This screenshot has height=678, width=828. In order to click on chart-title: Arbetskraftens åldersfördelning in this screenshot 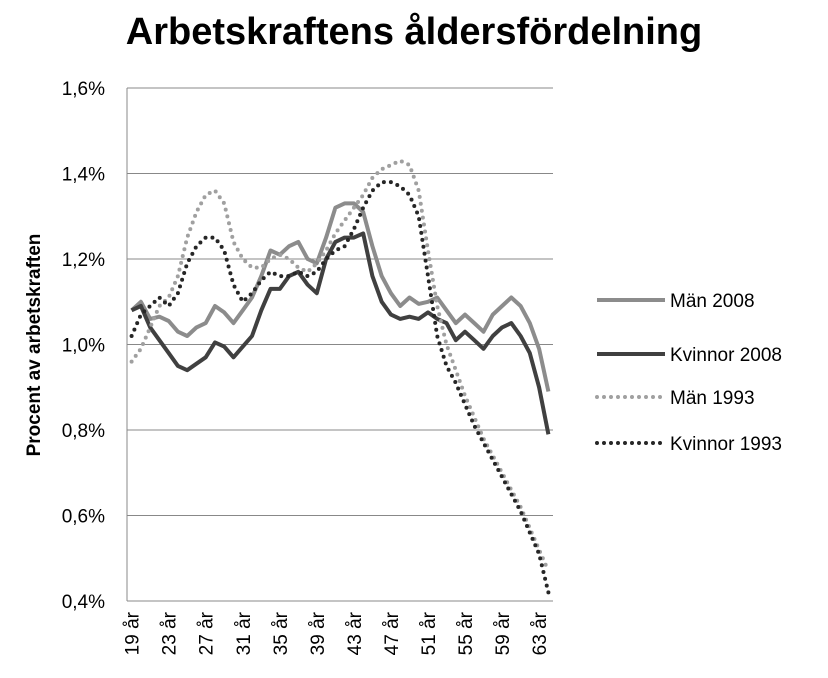, I will do `click(414, 32)`.